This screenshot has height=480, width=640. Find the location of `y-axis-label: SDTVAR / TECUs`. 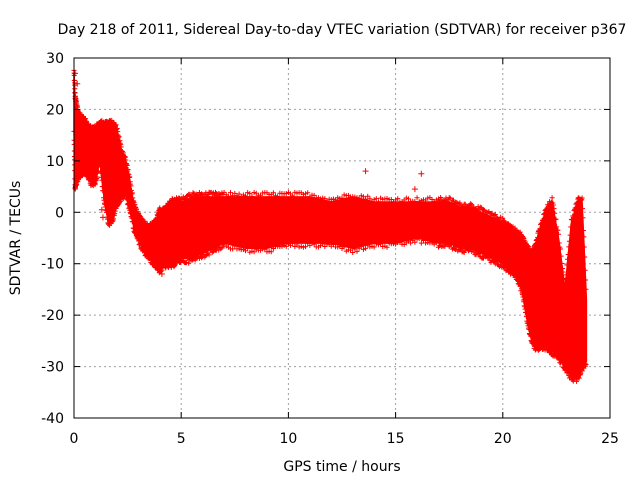

y-axis-label: SDTVAR / TECUs is located at coordinates (16, 238).